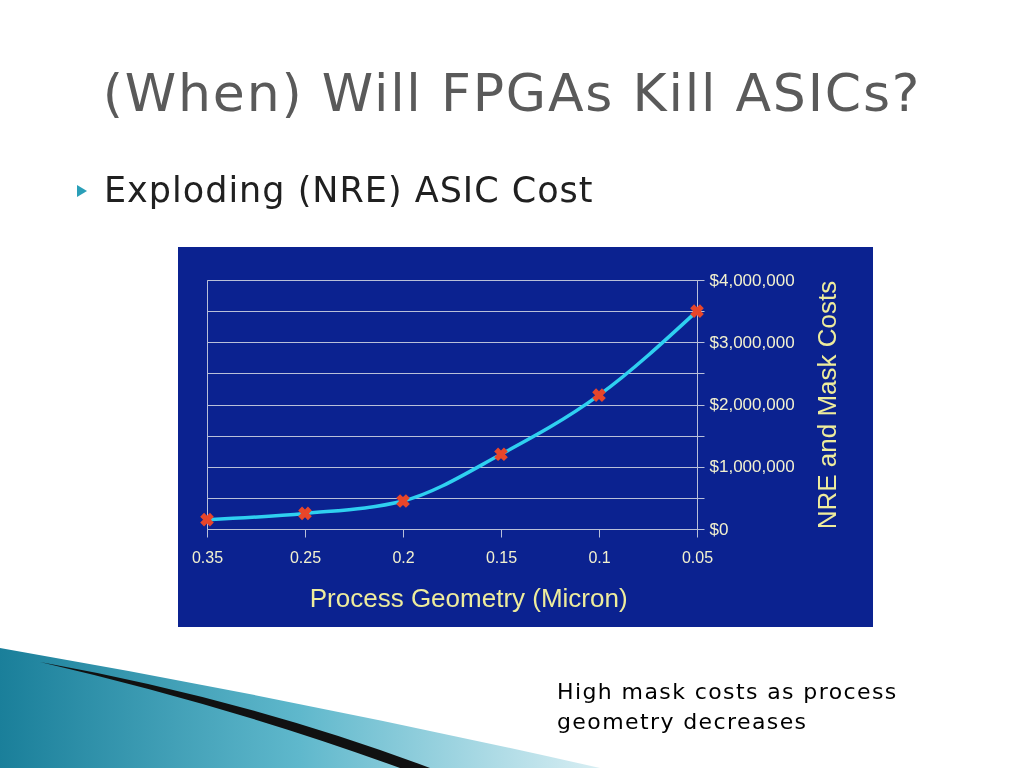 The height and width of the screenshot is (768, 1024). What do you see at coordinates (207, 557) in the screenshot?
I see `x-tick-label: 0.35` at bounding box center [207, 557].